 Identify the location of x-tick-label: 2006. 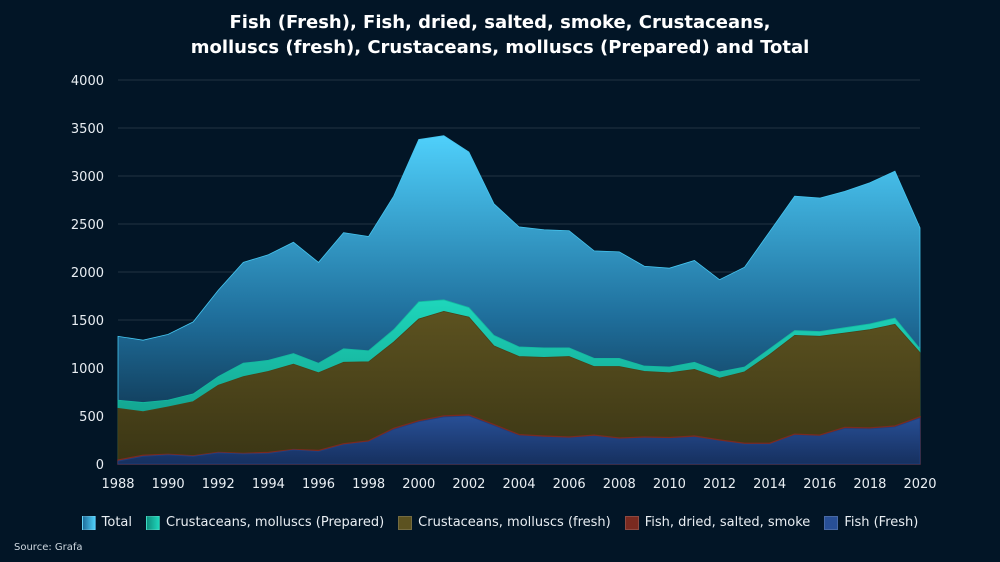
(569, 484).